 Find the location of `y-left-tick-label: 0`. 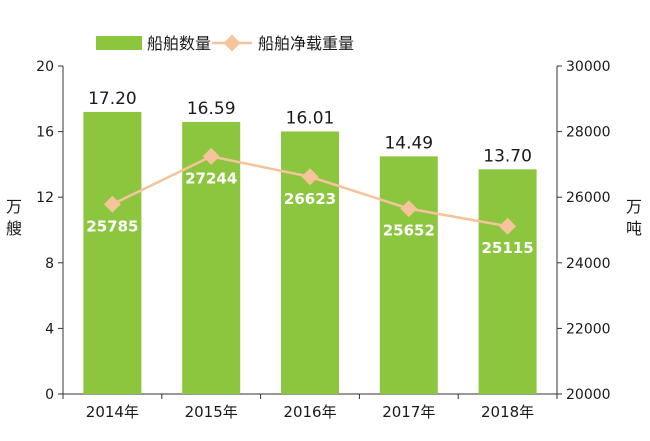

y-left-tick-label: 0 is located at coordinates (49, 395).